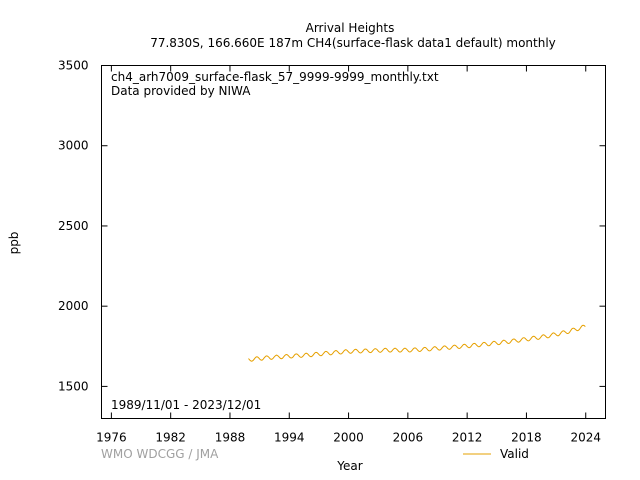 This screenshot has height=480, width=640. What do you see at coordinates (181, 91) in the screenshot?
I see `provider-label: Data provided by NIWA` at bounding box center [181, 91].